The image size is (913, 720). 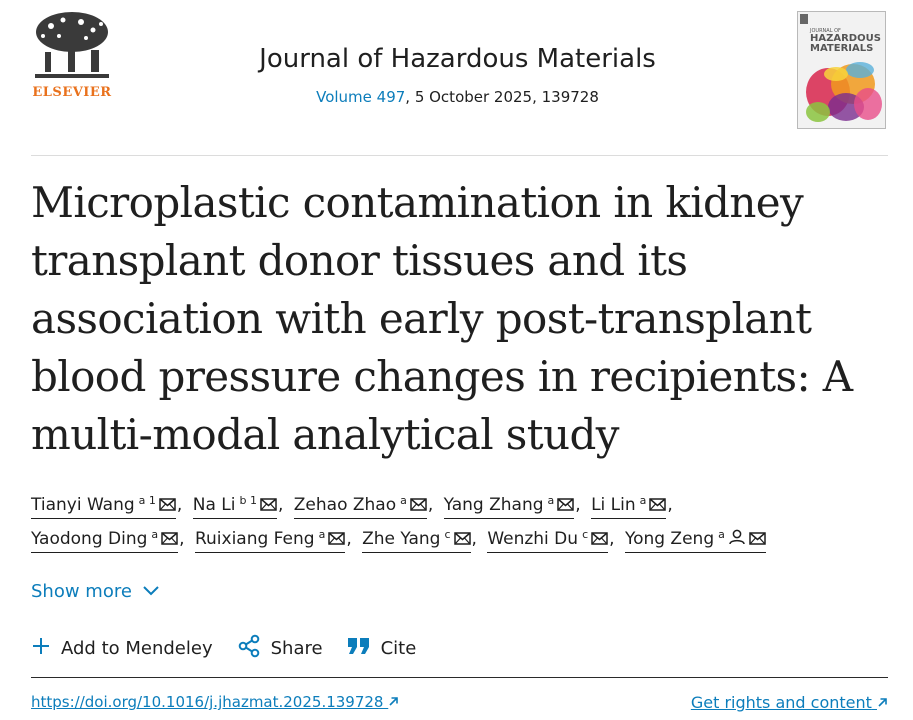 I want to click on author-affiliation: b 1, so click(x=248, y=500).